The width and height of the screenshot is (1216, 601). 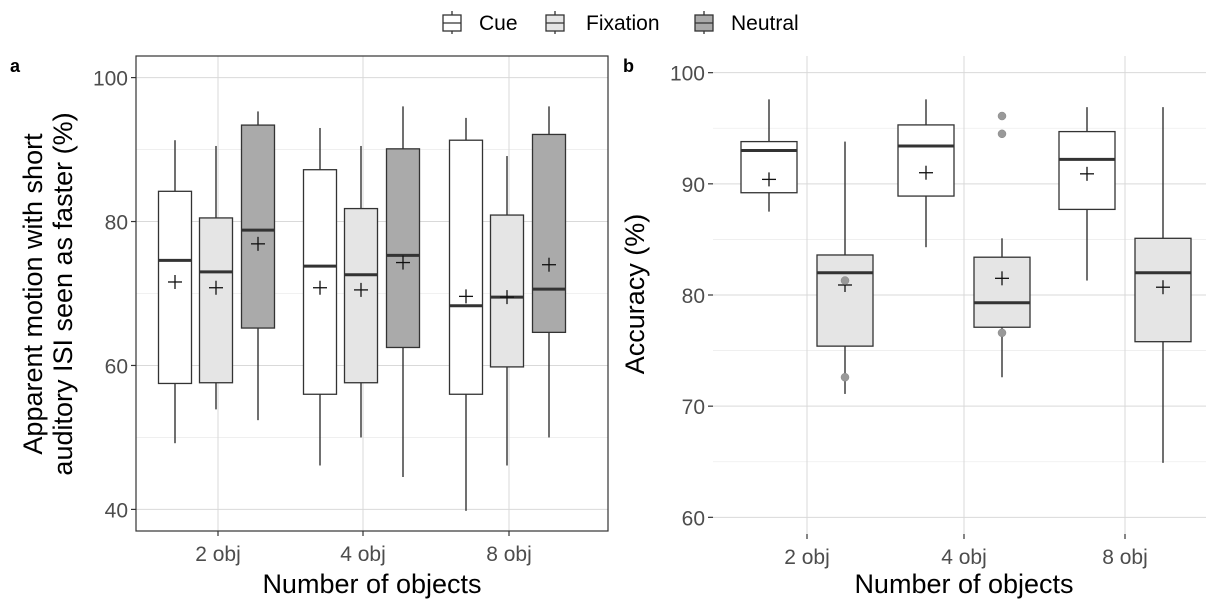 I want to click on panel-a-y-axis-title-line2: auditory ISI seen as faster (%), so click(x=63, y=293).